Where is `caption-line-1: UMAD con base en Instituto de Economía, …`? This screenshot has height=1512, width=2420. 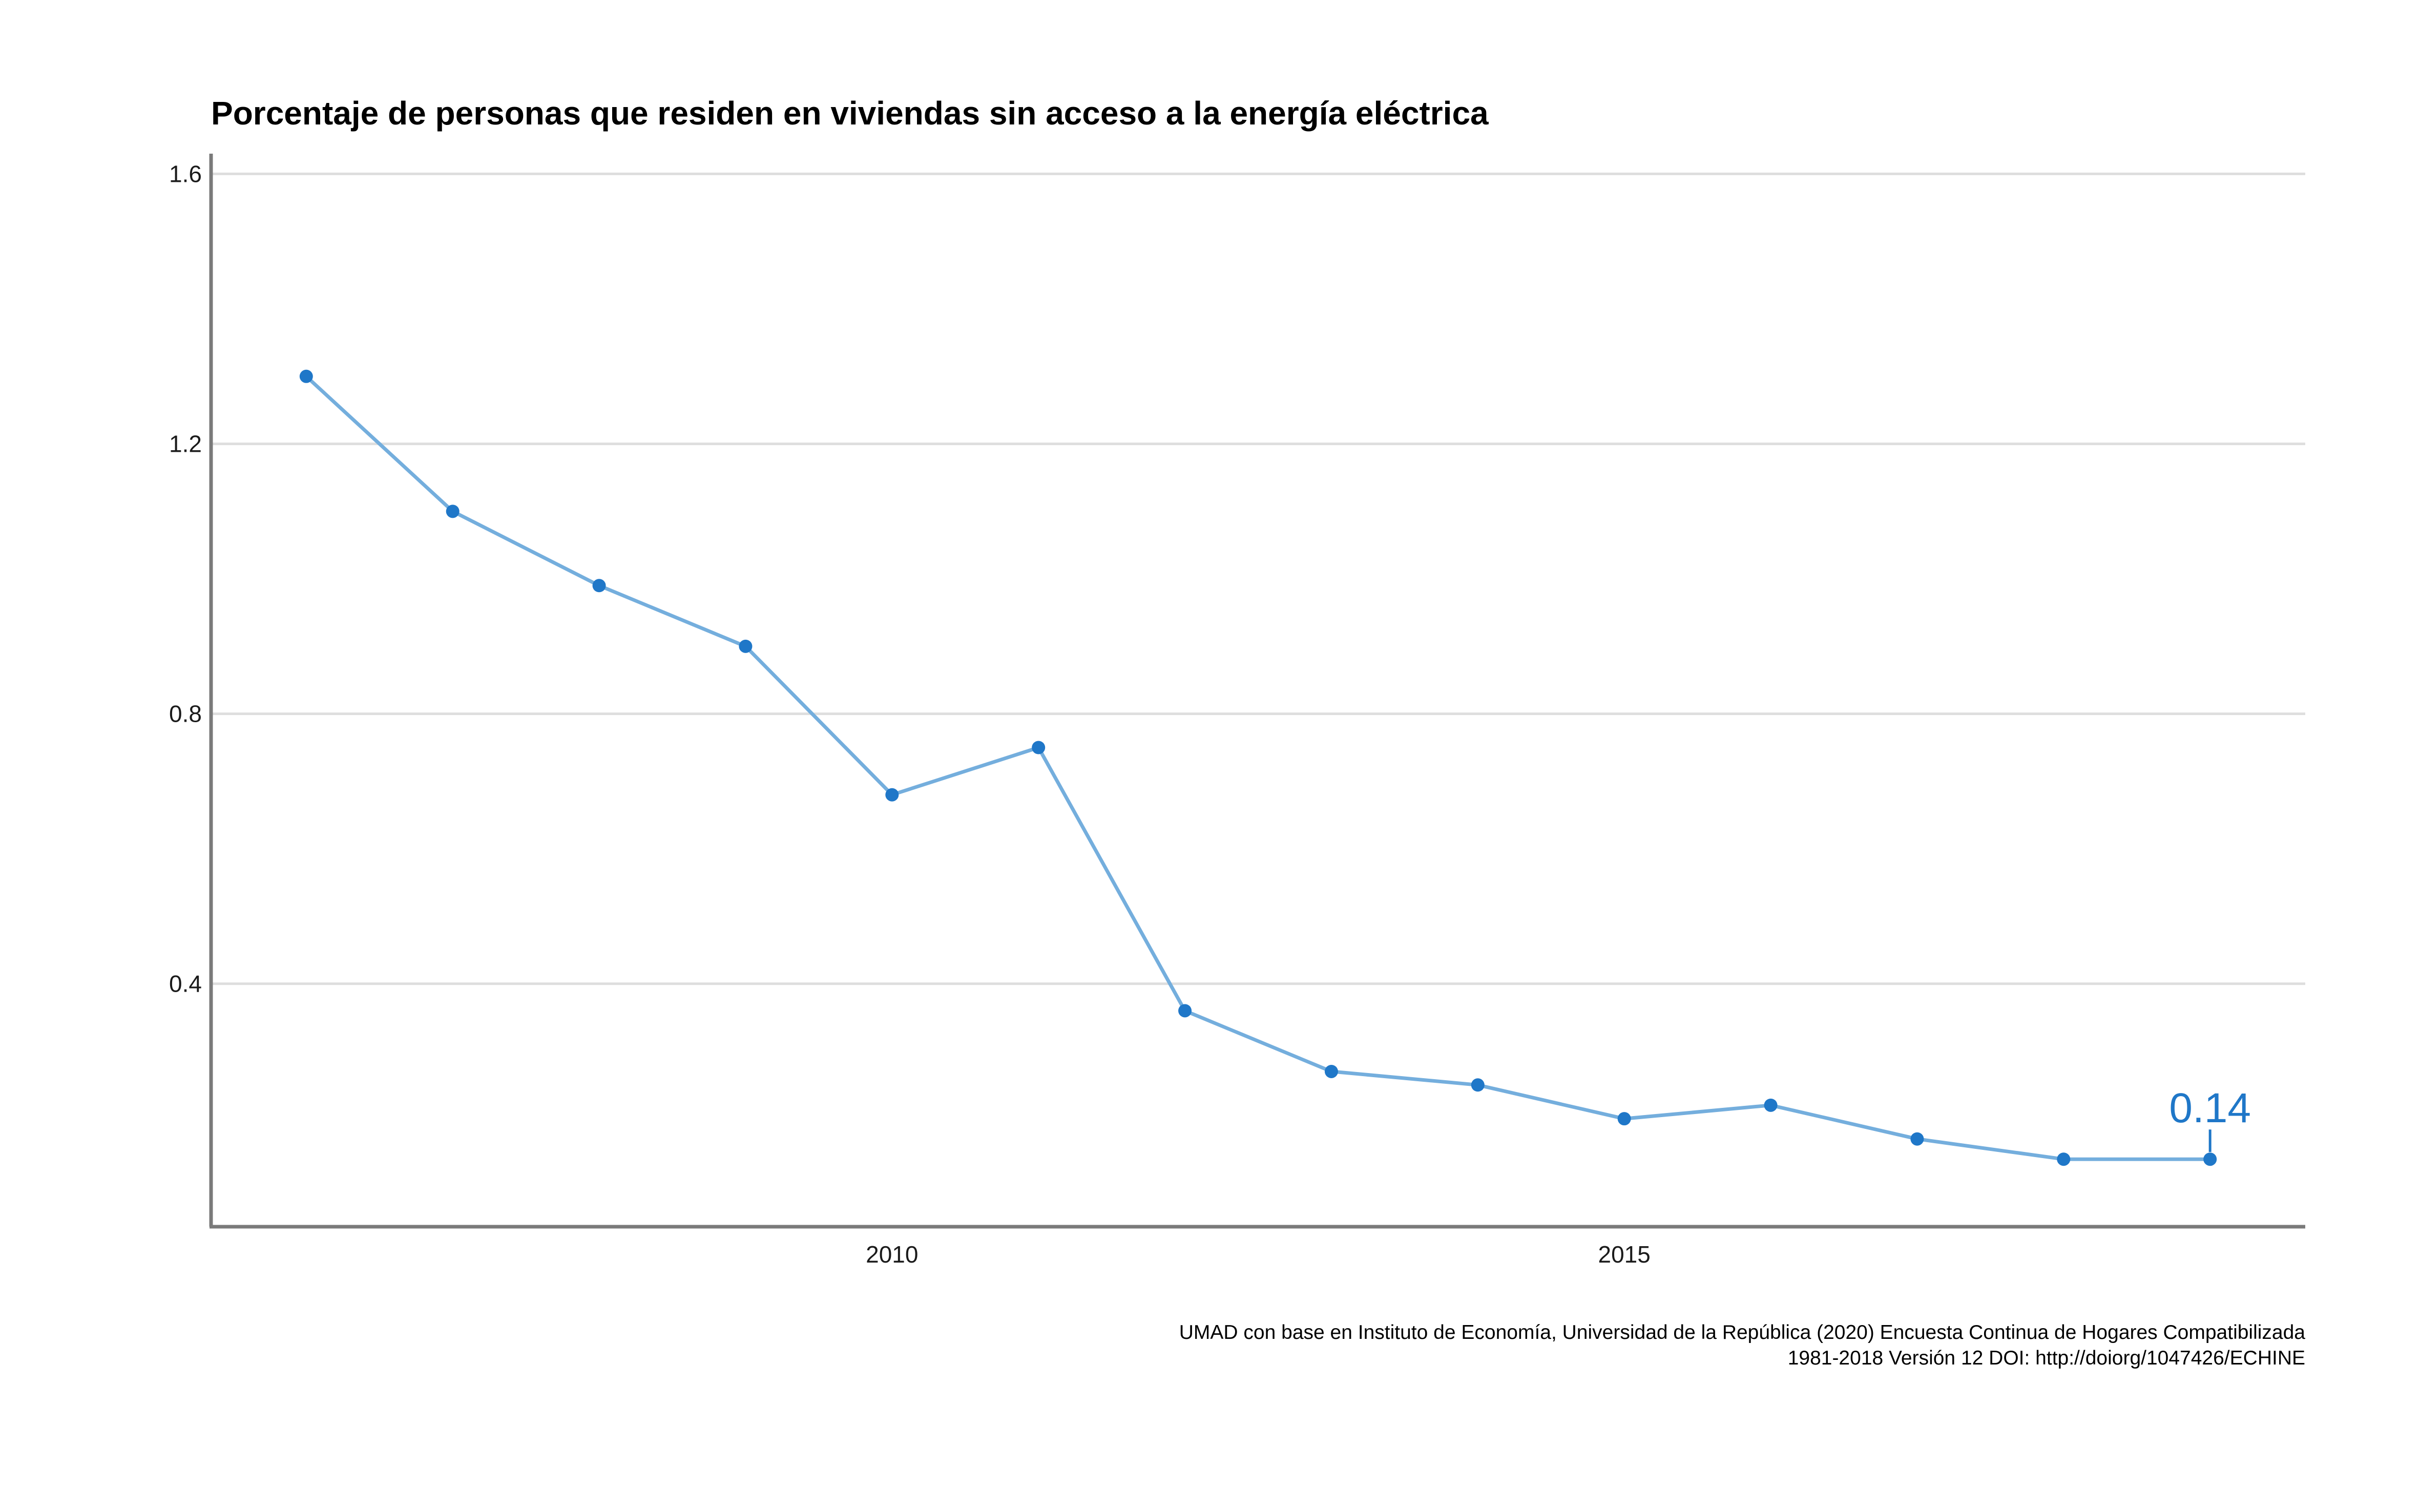 caption-line-1: UMAD con base en Instituto de Economía, … is located at coordinates (1742, 1332).